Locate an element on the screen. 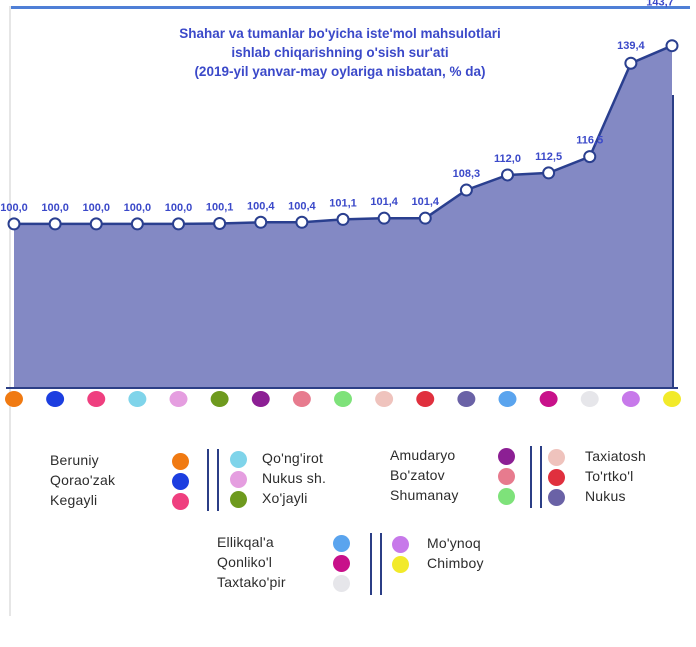 This screenshot has height=647, width=696. legend-label: Xo'jayli is located at coordinates (285, 498).